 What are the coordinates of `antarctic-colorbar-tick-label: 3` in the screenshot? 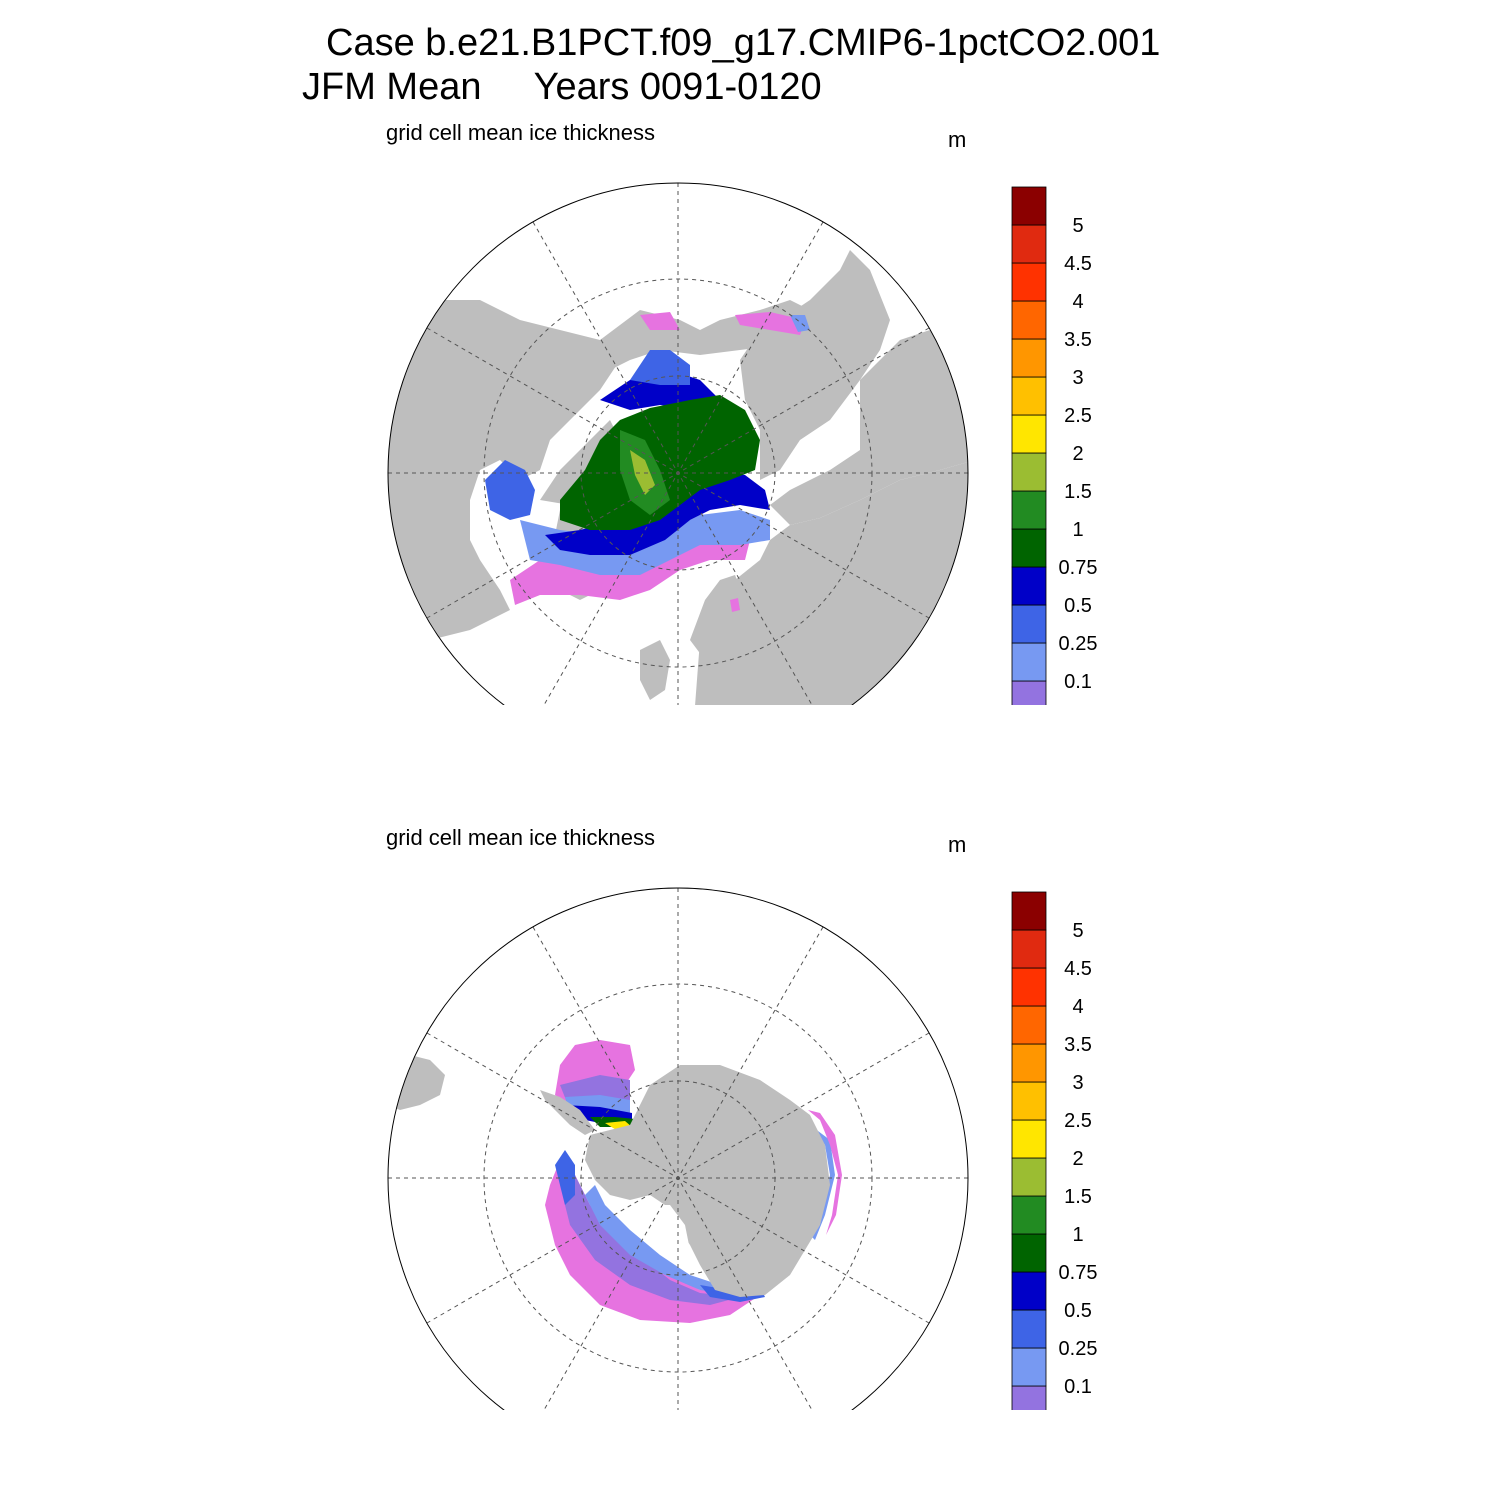 It's located at (1077, 1083).